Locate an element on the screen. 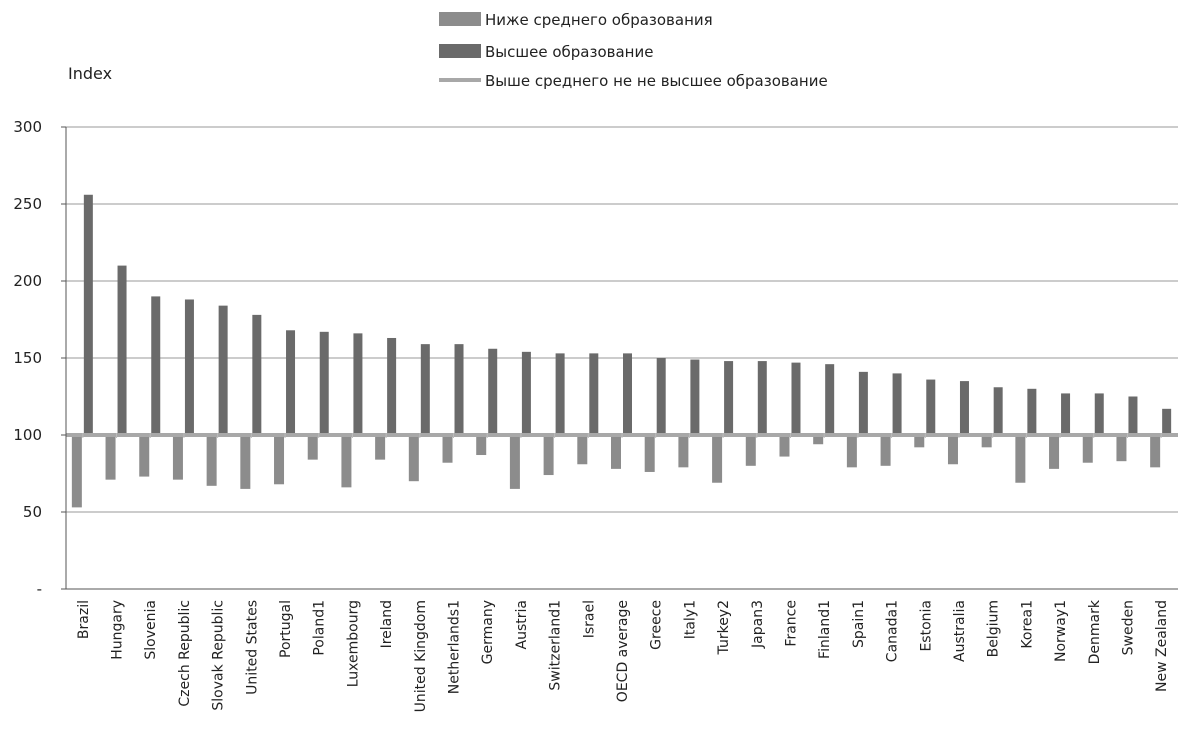 The image size is (1178, 740). x-tick-label: Korea1 is located at coordinates (1027, 624).